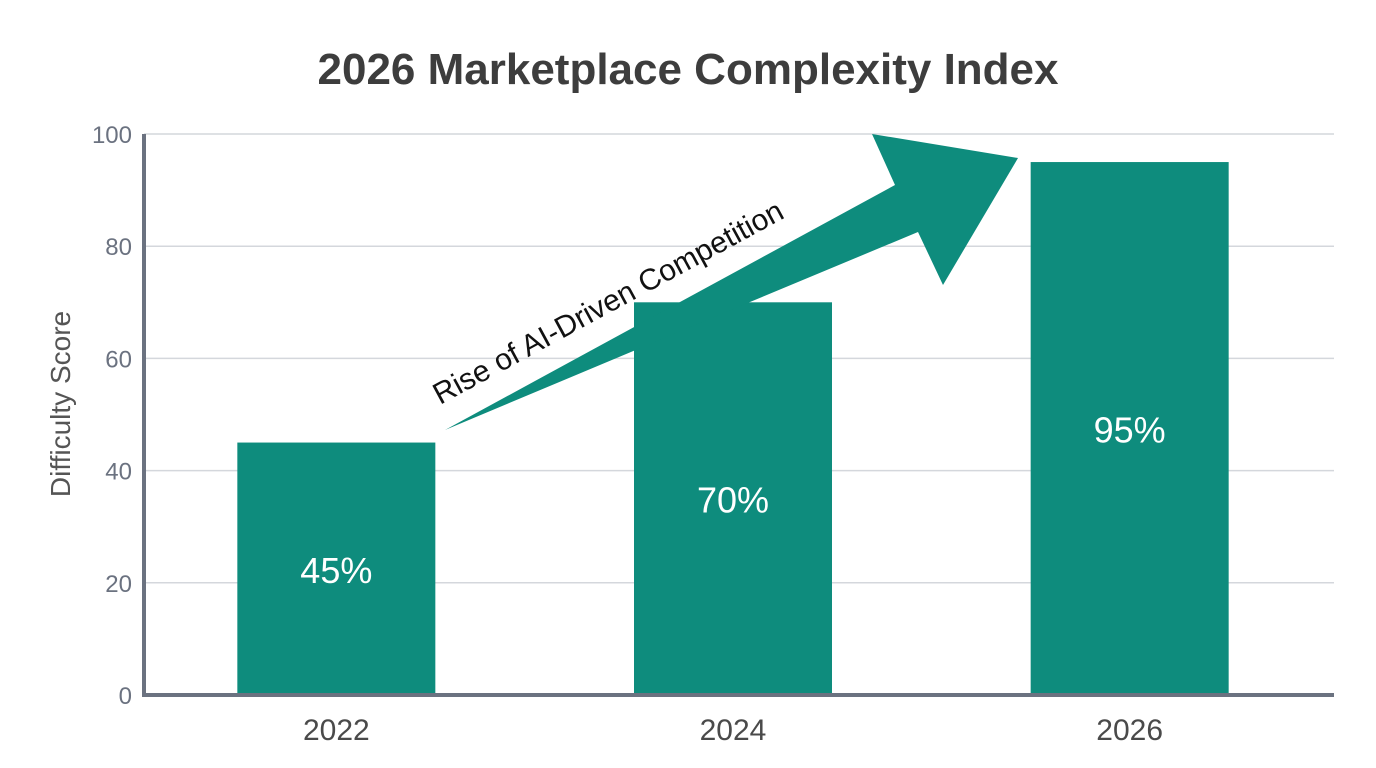  Describe the element at coordinates (336, 730) in the screenshot. I see `x-tick-label: 2022` at that location.